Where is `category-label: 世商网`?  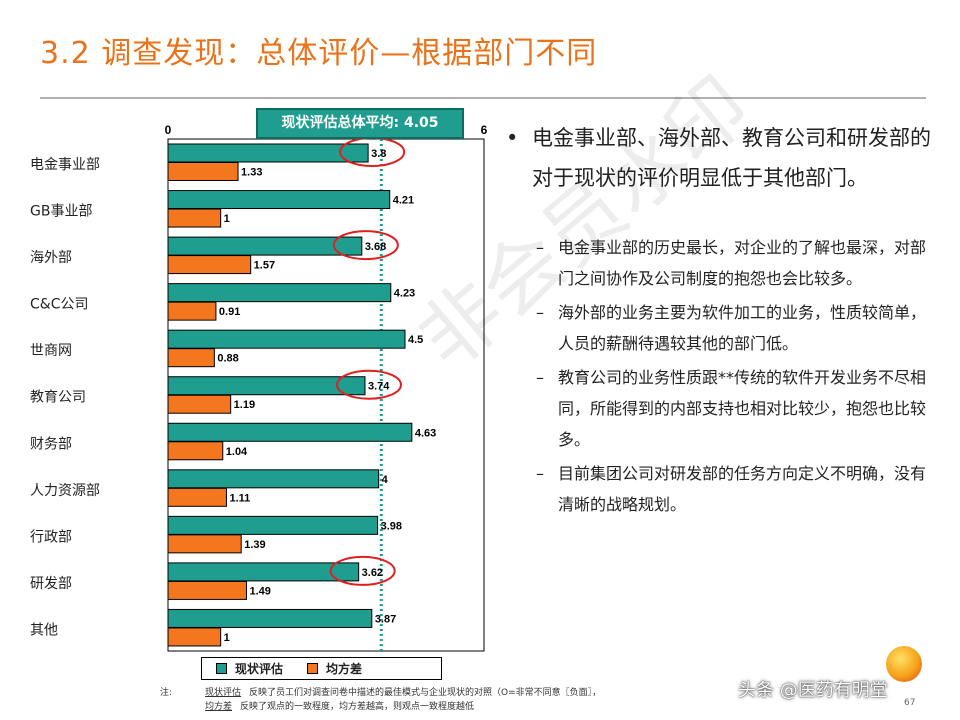 category-label: 世商网 is located at coordinates (51, 351).